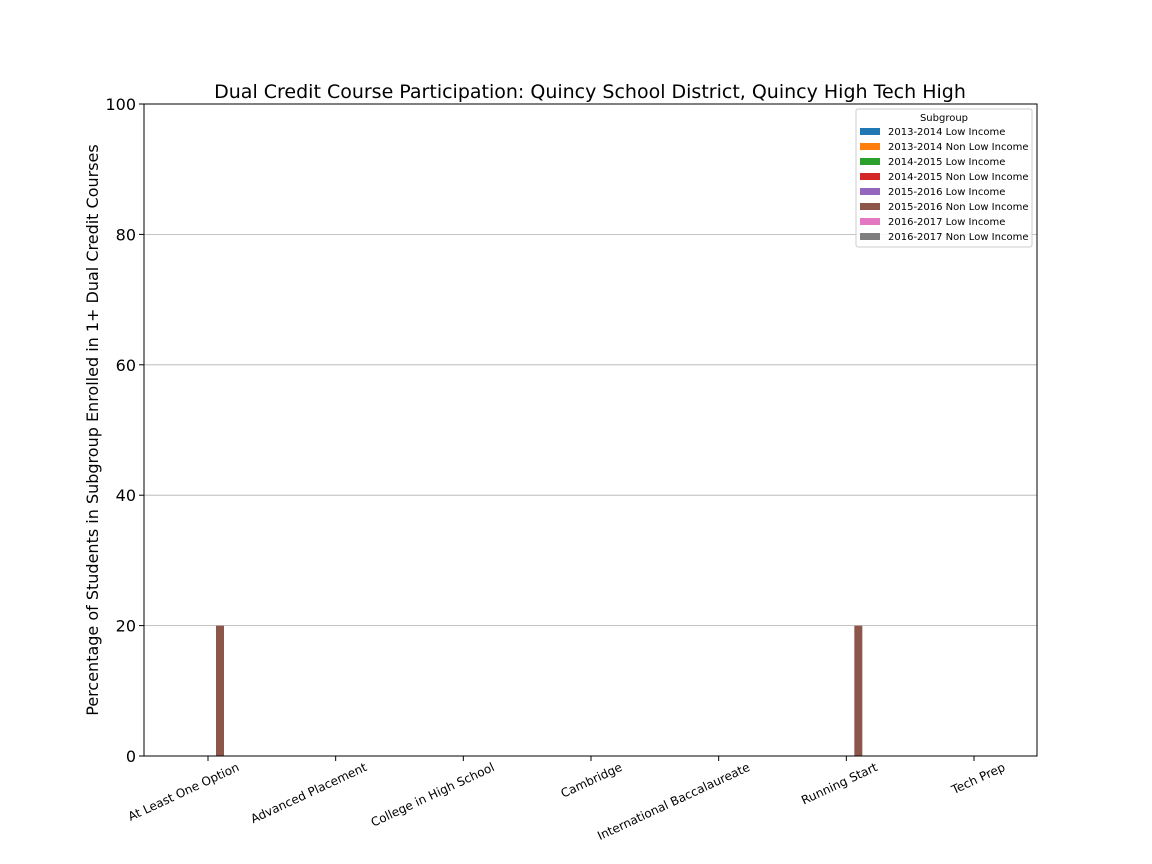  Describe the element at coordinates (958, 237) in the screenshot. I see `legend-entry-label: 2016-2017 Non Low Income` at that location.